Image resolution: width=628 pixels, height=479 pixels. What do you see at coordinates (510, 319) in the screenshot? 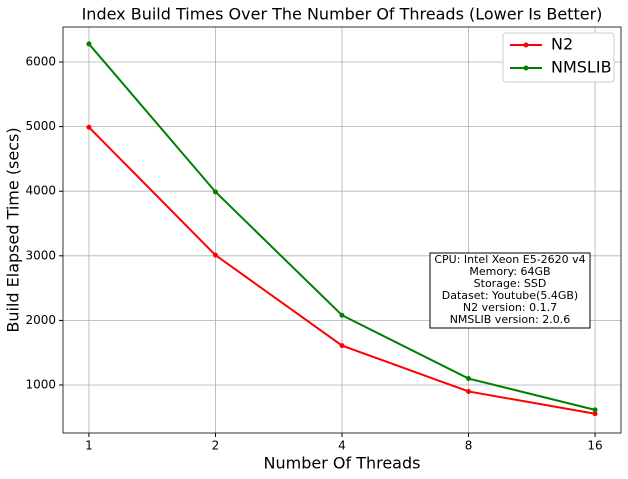
I see `annotation-line: NMSLIB version: 2.0.6` at bounding box center [510, 319].